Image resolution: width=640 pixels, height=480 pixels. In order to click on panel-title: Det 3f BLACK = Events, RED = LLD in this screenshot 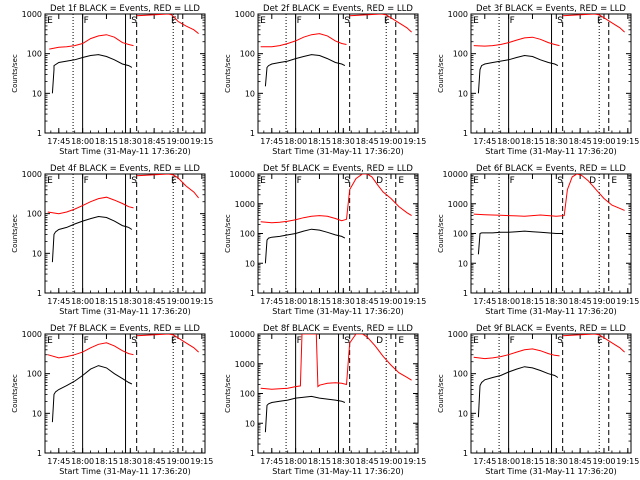, I will do `click(551, 9)`.